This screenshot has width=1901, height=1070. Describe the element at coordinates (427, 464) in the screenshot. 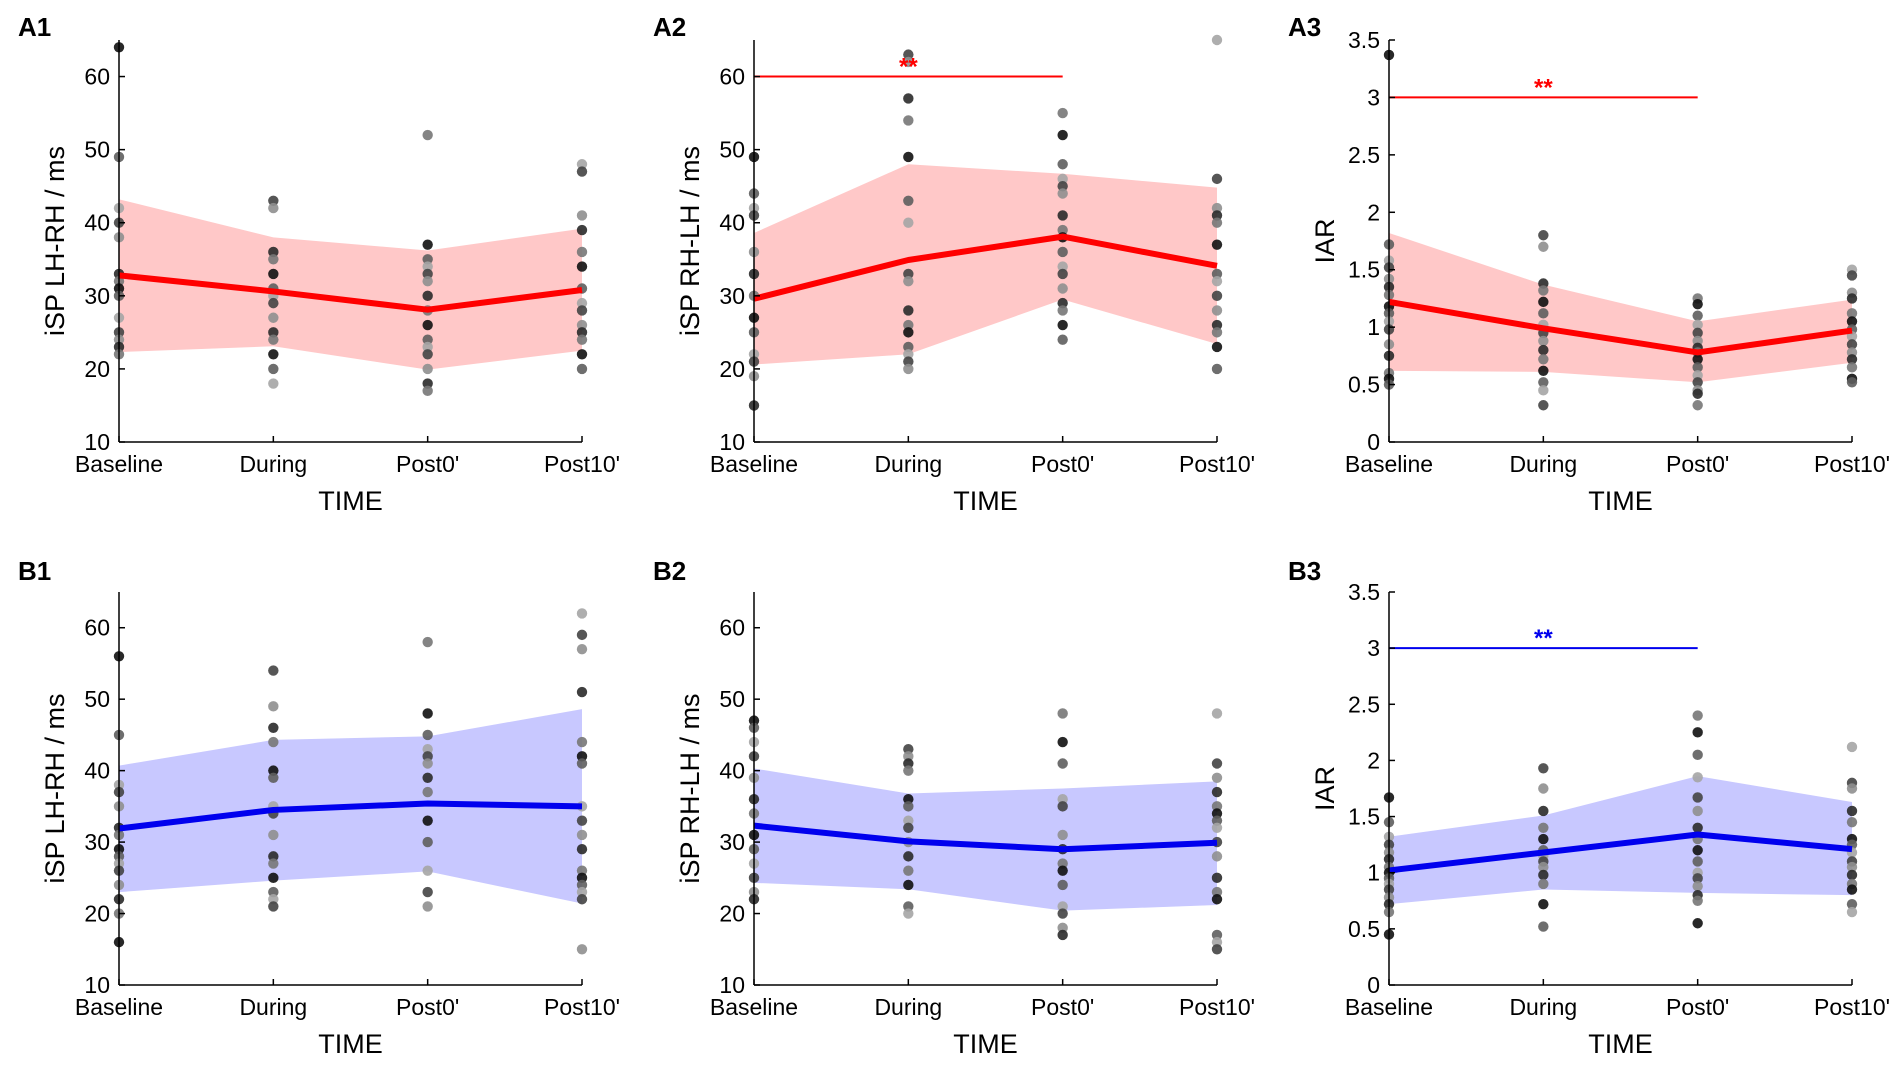

I see `x-tick-label-a1: Post0'` at that location.